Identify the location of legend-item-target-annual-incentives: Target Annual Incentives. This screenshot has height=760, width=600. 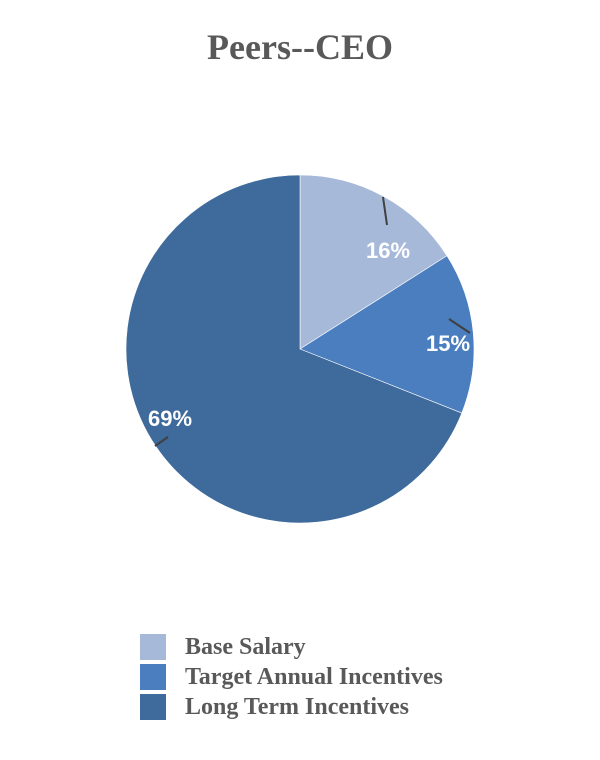
(291, 677).